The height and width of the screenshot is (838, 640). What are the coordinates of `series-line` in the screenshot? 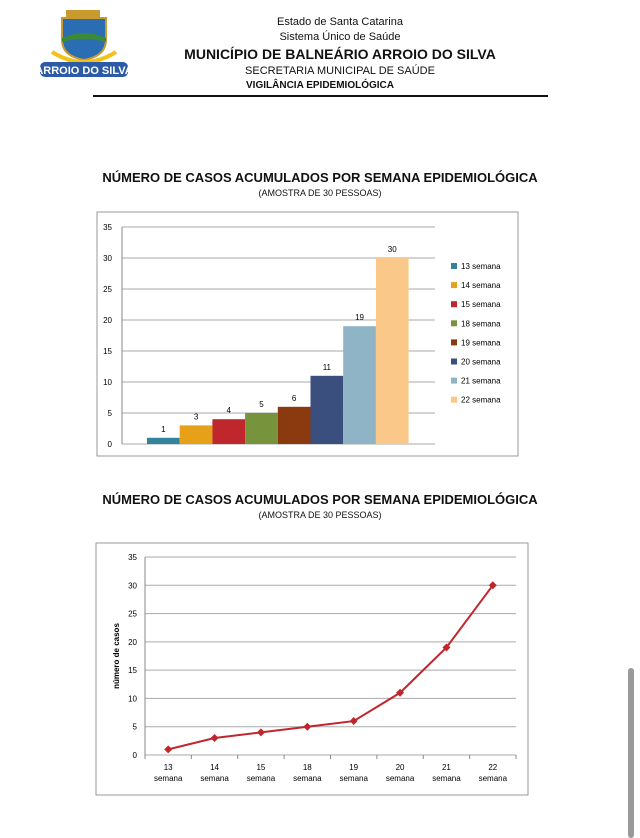 It's located at (330, 667).